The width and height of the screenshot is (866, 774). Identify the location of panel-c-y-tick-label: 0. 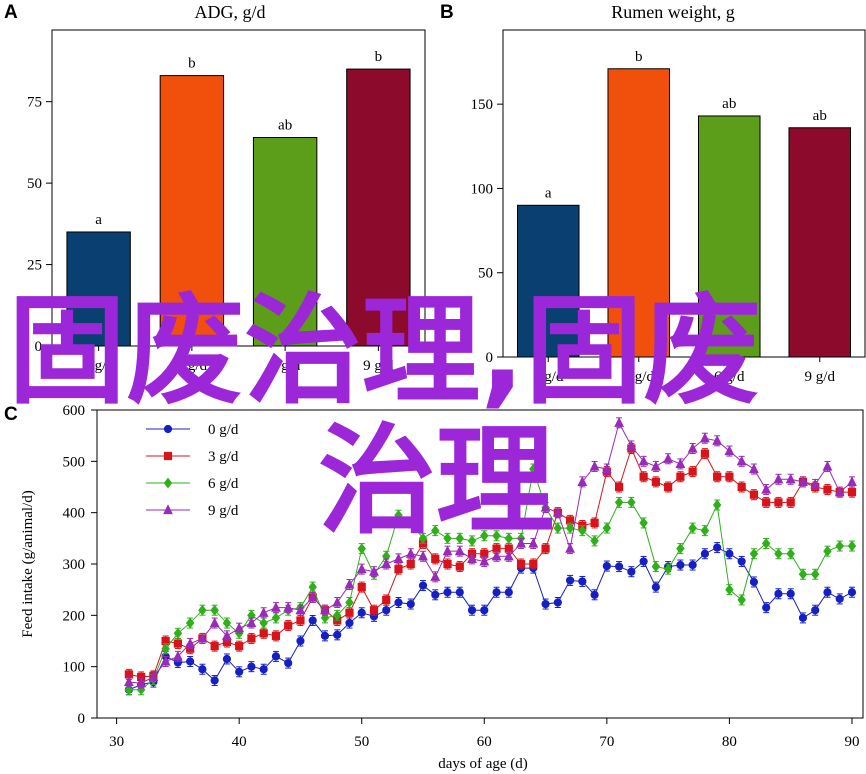
(82, 719).